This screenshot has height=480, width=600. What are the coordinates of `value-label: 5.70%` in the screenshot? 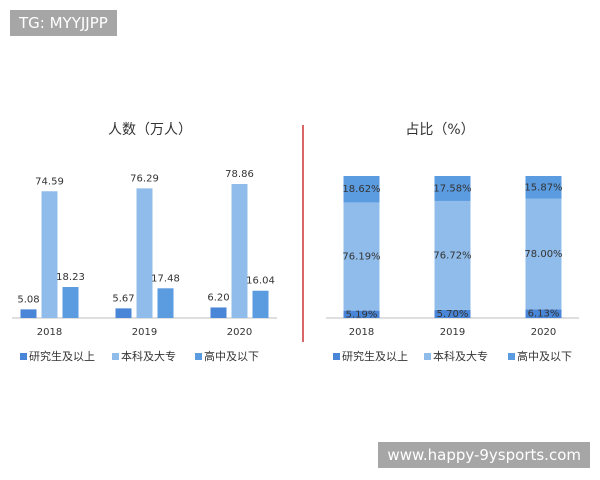 It's located at (453, 314).